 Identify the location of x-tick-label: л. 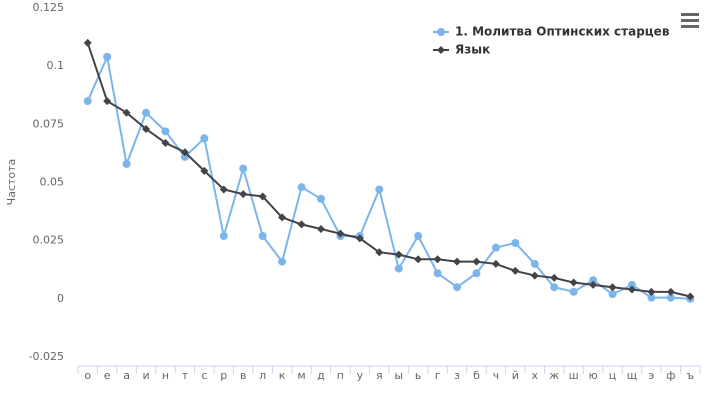
(262, 375).